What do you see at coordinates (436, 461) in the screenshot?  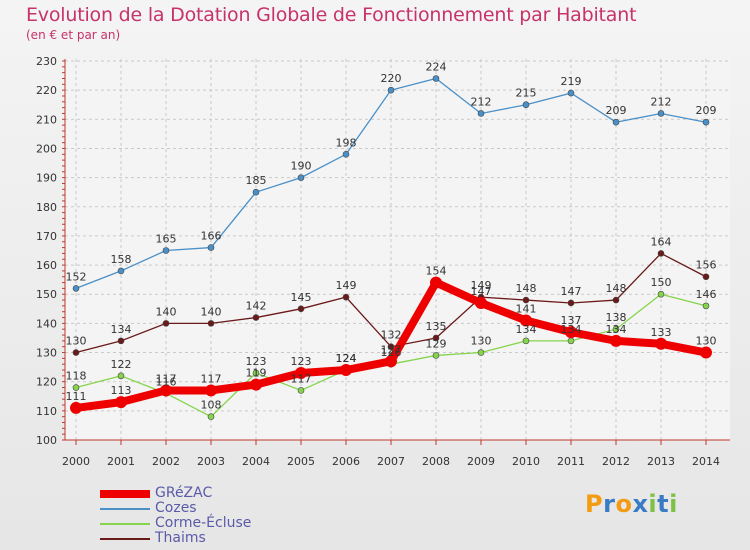 I see `x-tick-label: 2008` at bounding box center [436, 461].